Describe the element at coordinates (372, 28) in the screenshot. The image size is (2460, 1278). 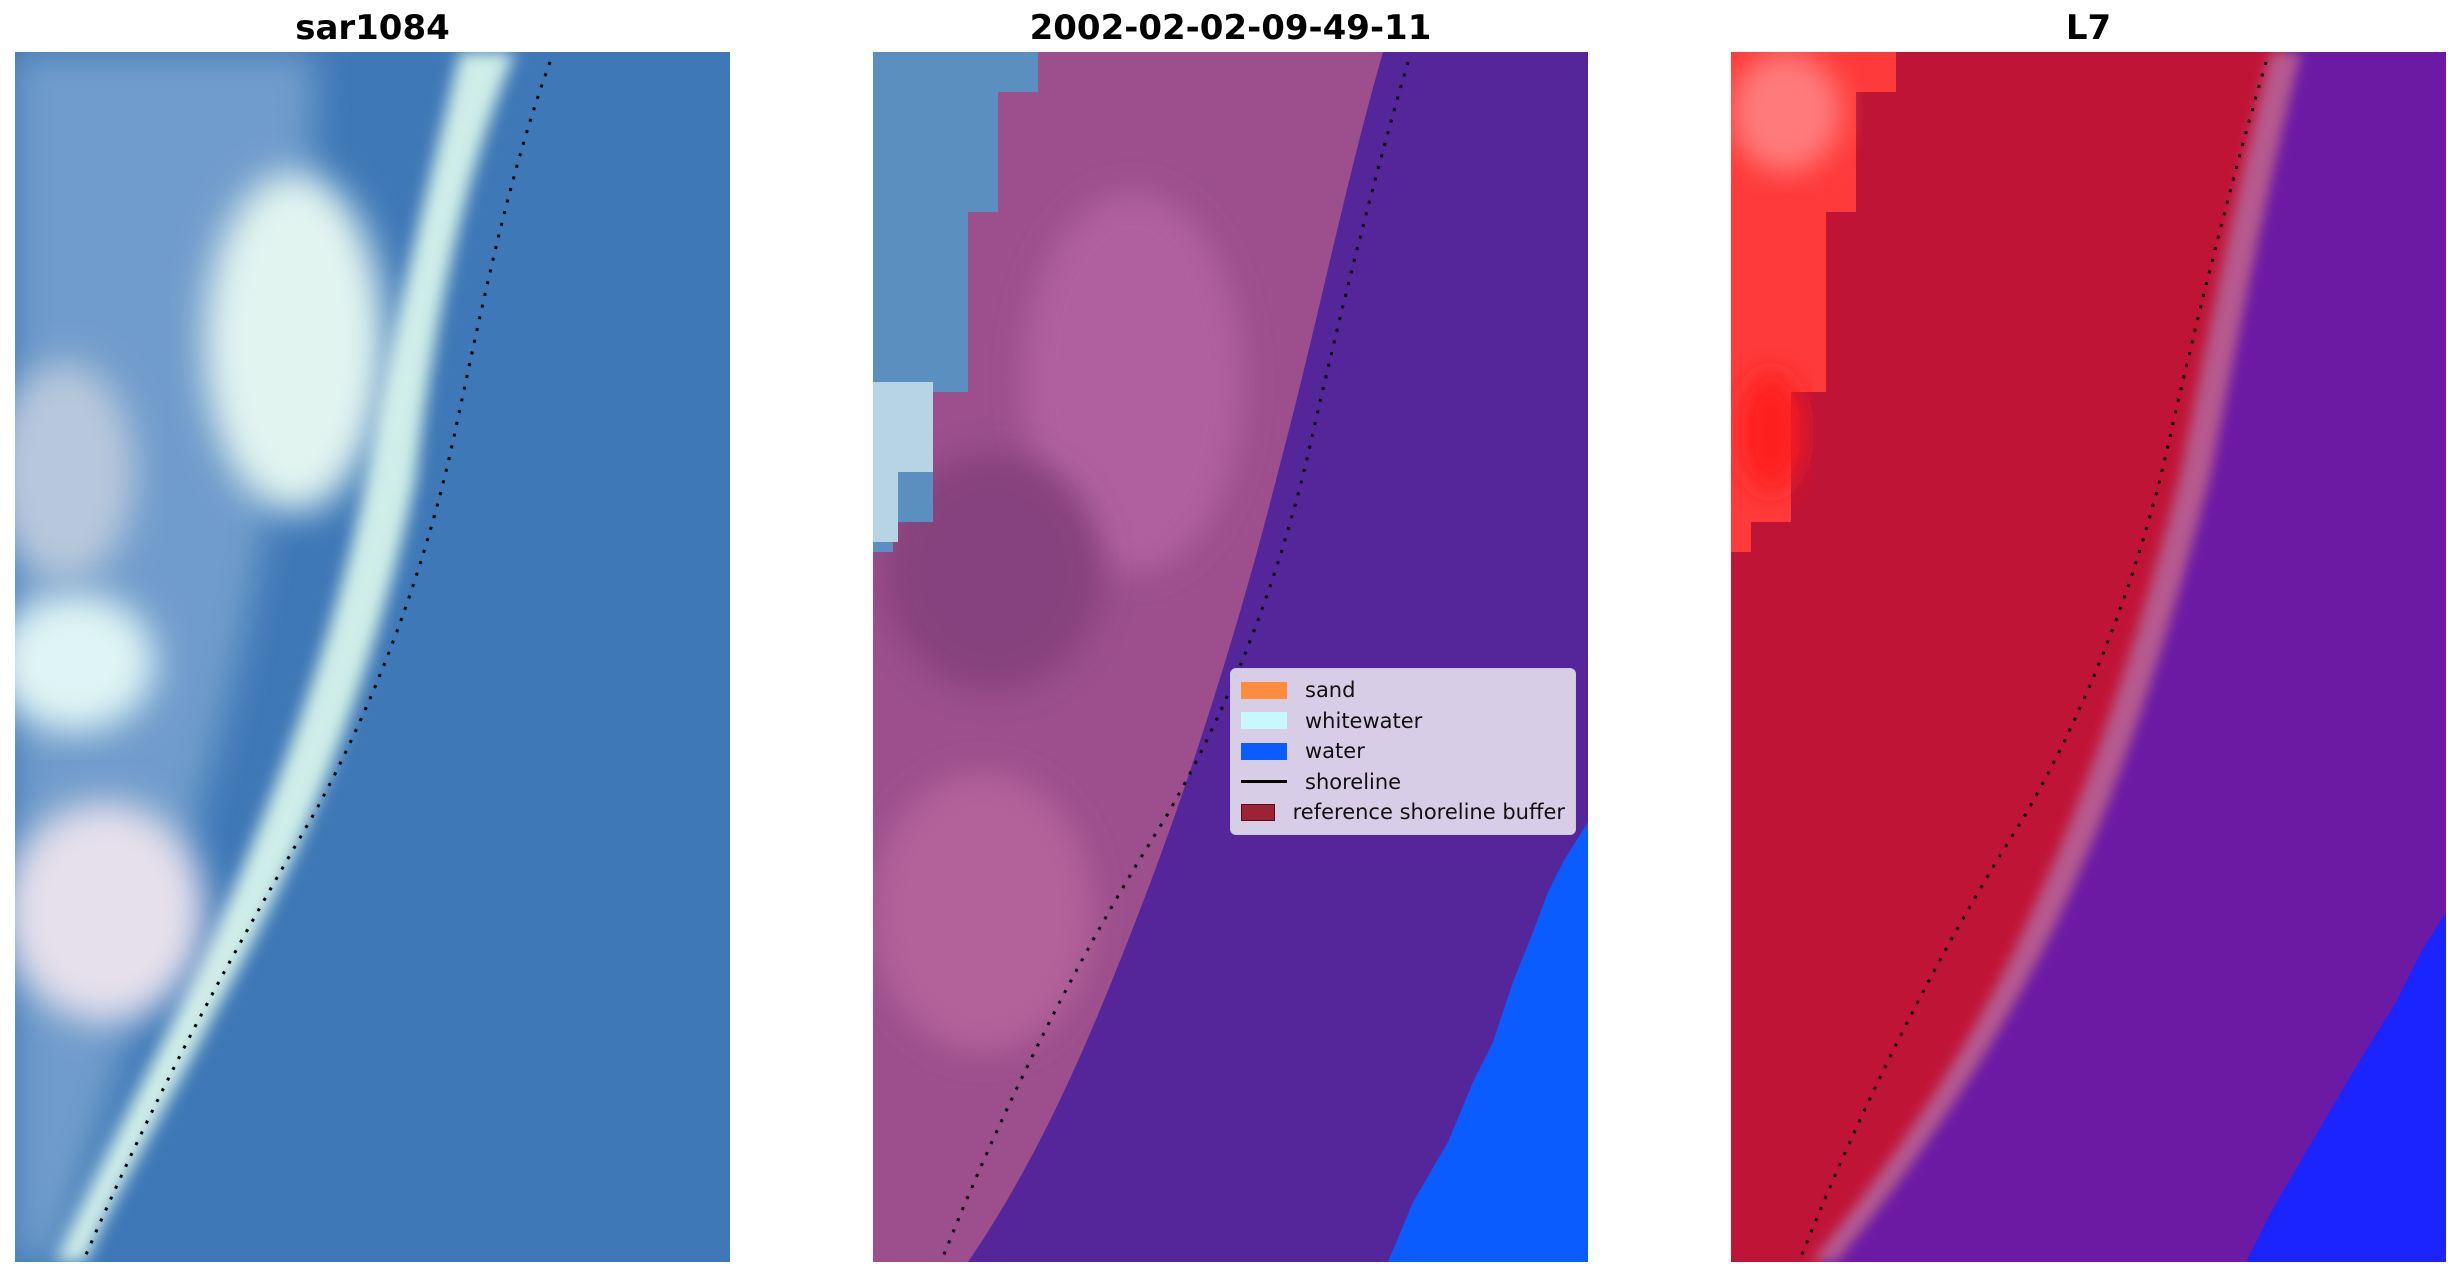
I see `panel-title: sar1084` at that location.